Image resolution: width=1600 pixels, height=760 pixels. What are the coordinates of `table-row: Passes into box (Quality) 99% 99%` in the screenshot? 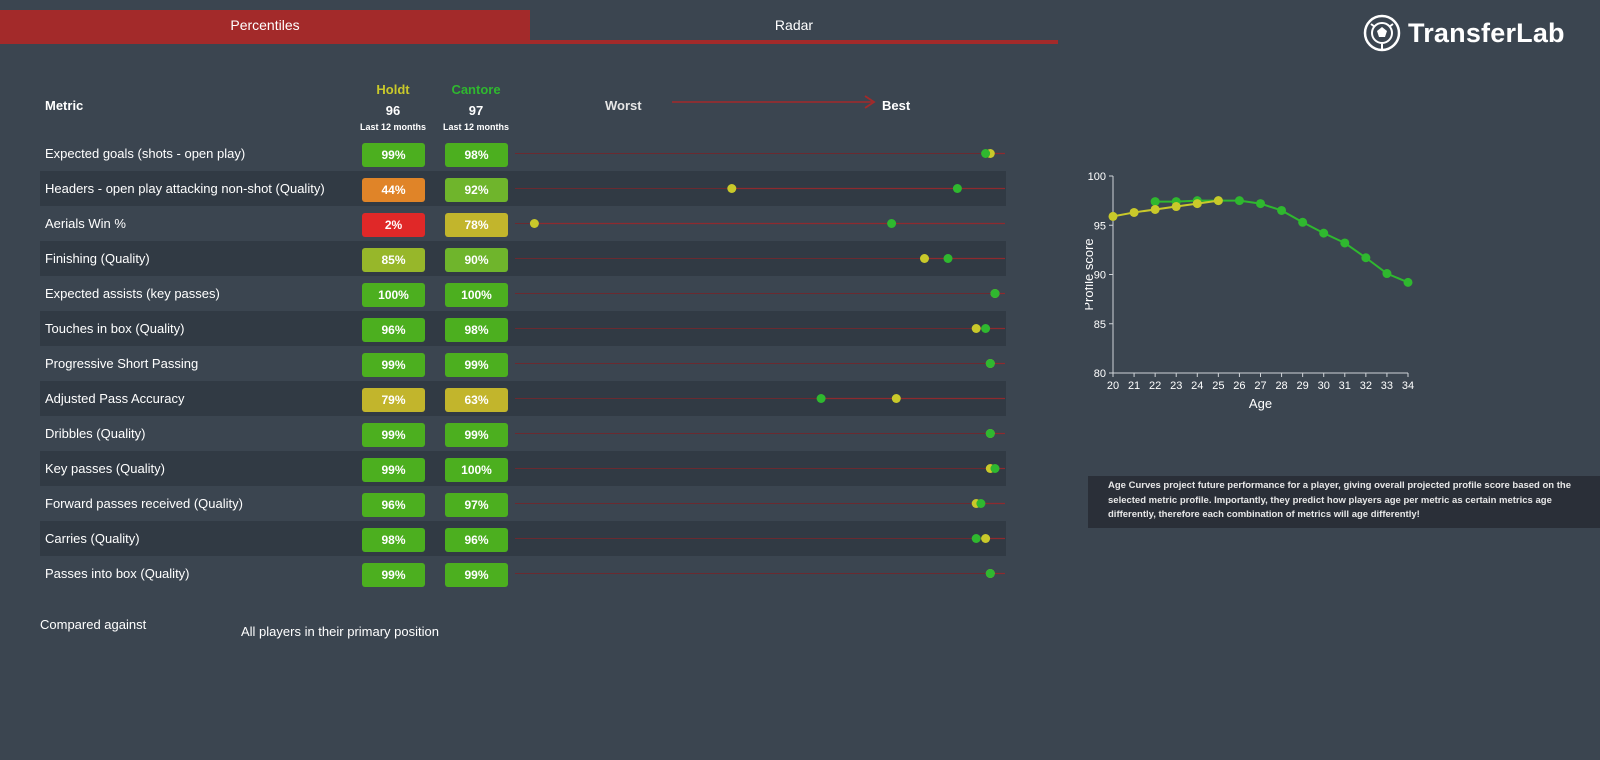 It's located at (523, 573).